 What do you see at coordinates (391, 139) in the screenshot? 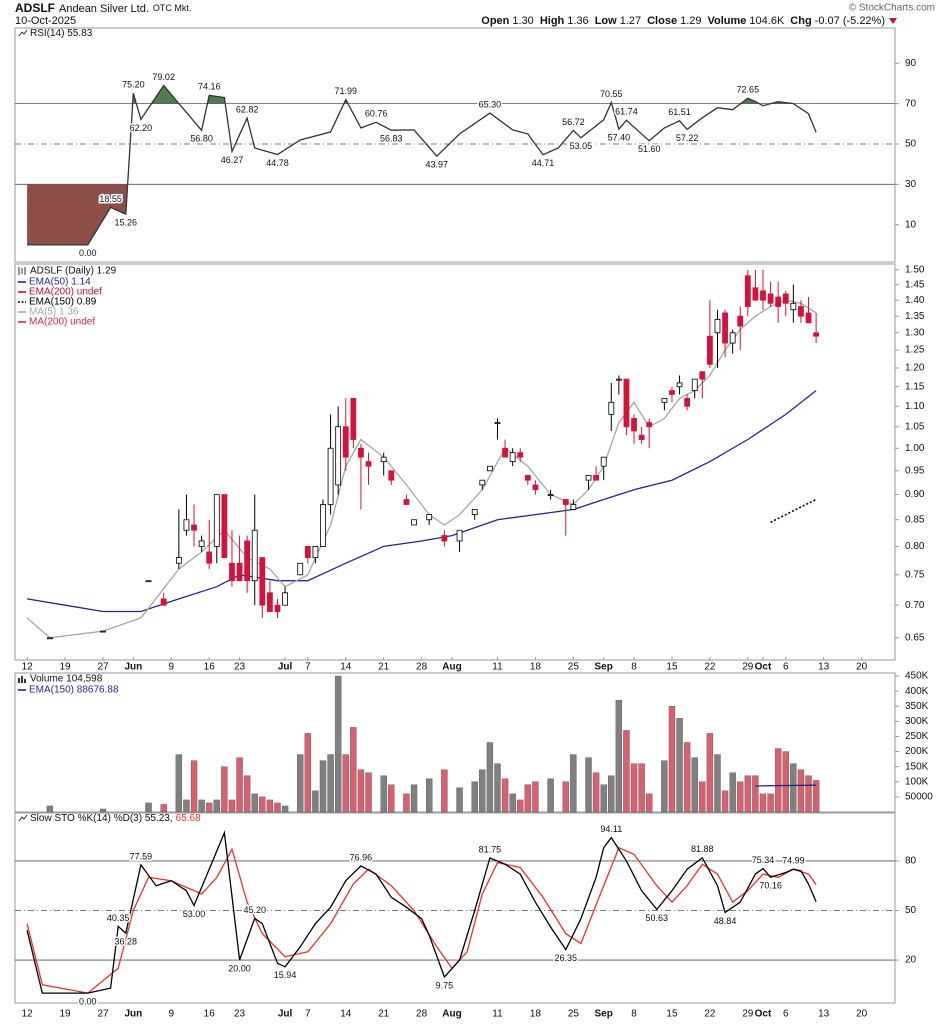
I see `value-label: 56.83` at bounding box center [391, 139].